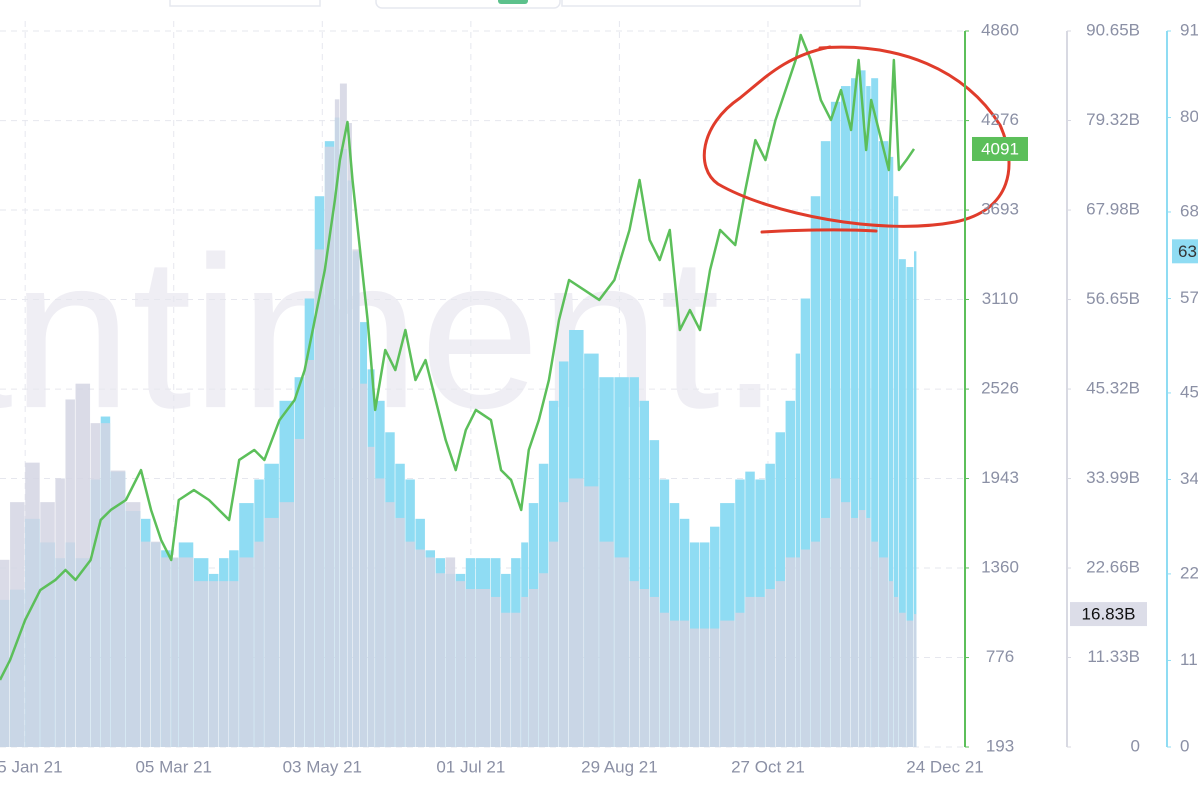  Describe the element at coordinates (1113, 656) in the screenshot. I see `y-tick-label: 11.33B` at that location.